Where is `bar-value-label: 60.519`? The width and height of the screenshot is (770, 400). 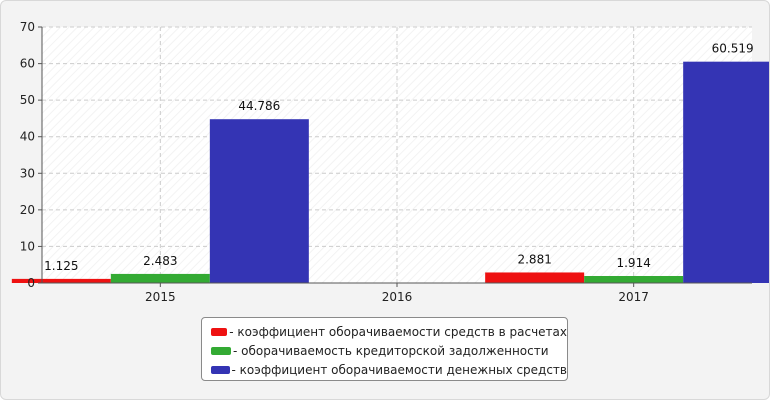 bar-value-label: 60.519 is located at coordinates (733, 49).